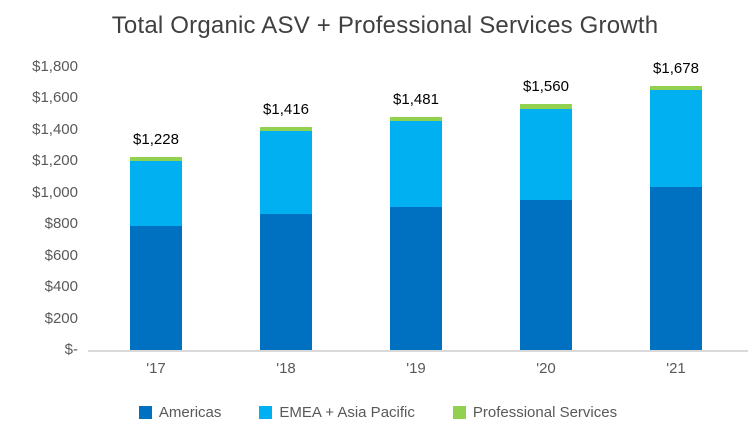  What do you see at coordinates (546, 87) in the screenshot?
I see `bar-total-label: $1,560` at bounding box center [546, 87].